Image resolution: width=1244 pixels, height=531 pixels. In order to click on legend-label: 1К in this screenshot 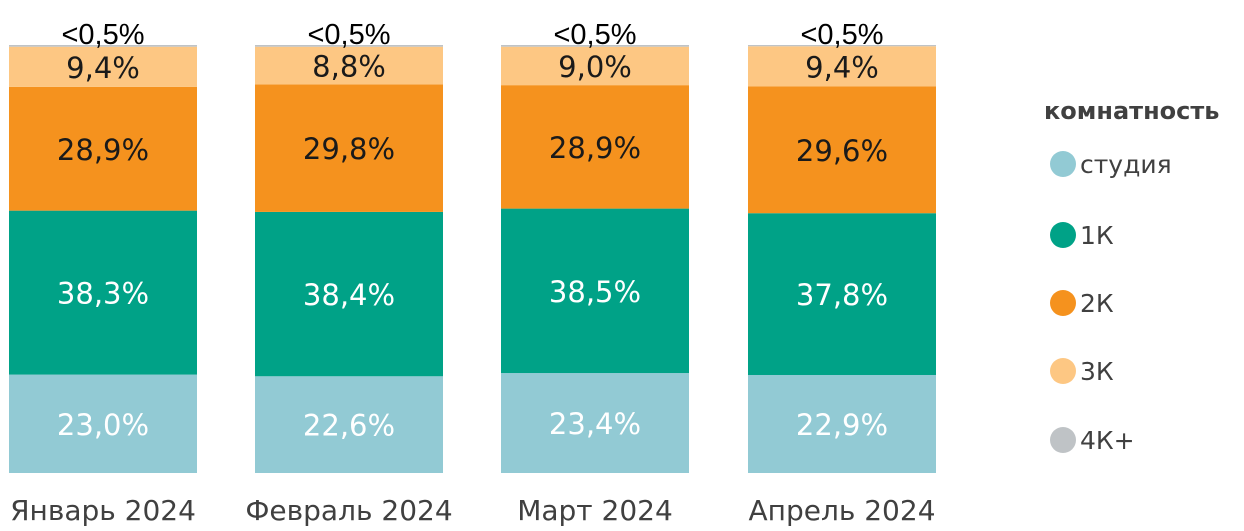, I will do `click(1097, 235)`.